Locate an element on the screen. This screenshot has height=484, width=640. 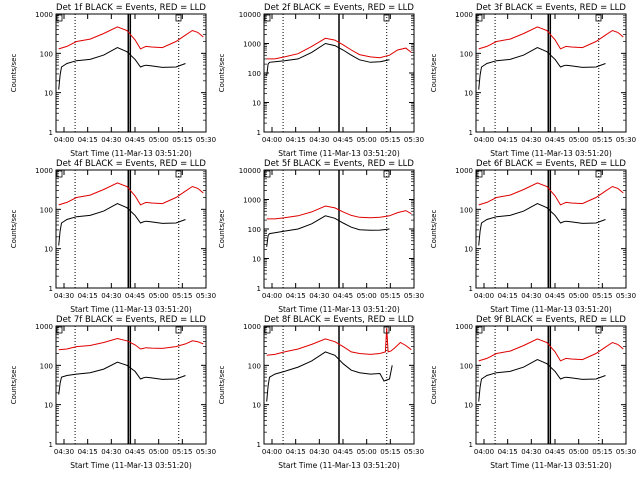
panel-title: Det 9f BLACK = Events, RED = LLD is located at coordinates (551, 320).